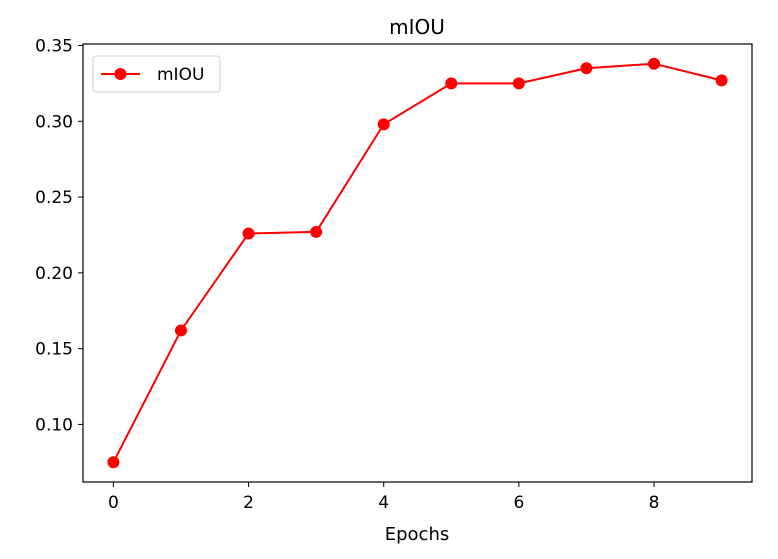 The width and height of the screenshot is (778, 559). I want to click on x-tick-label: 4, so click(383, 503).